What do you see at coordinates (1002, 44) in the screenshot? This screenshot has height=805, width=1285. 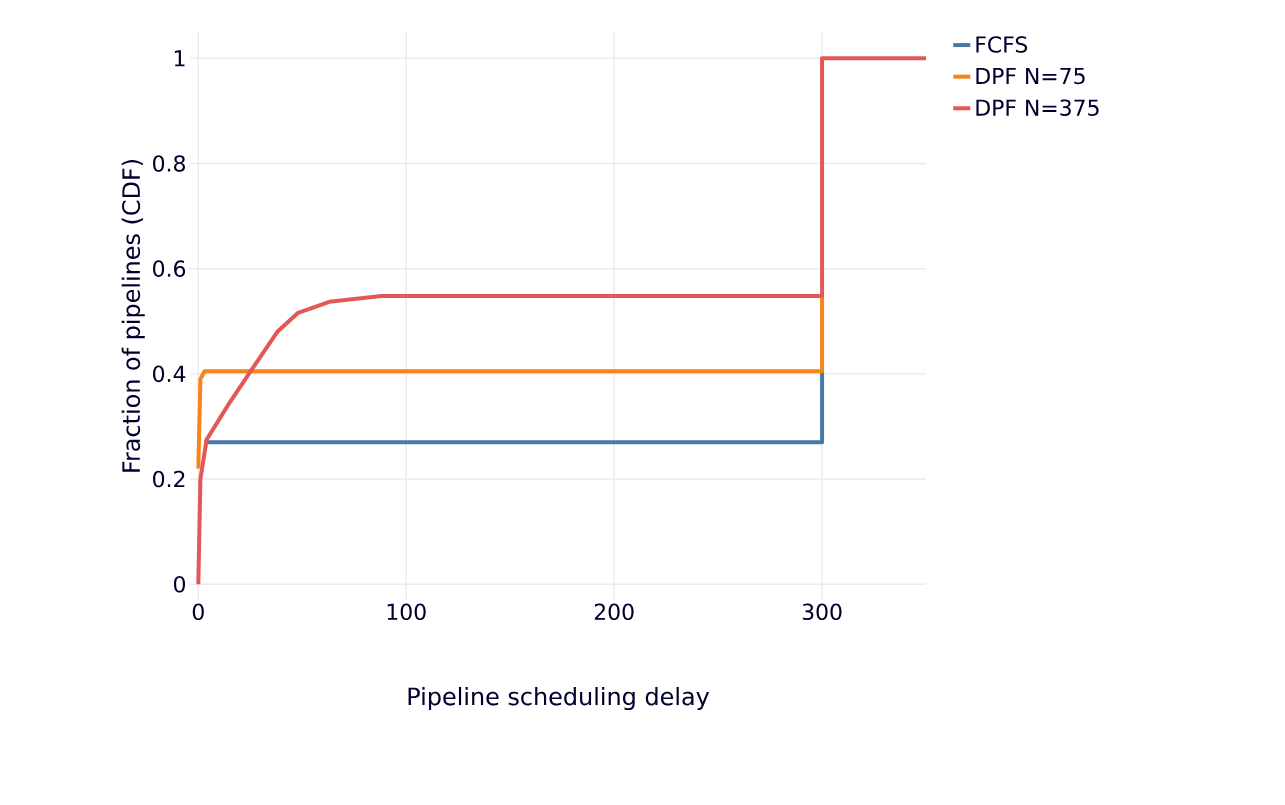 I see `legend-label: FCFS` at bounding box center [1002, 44].